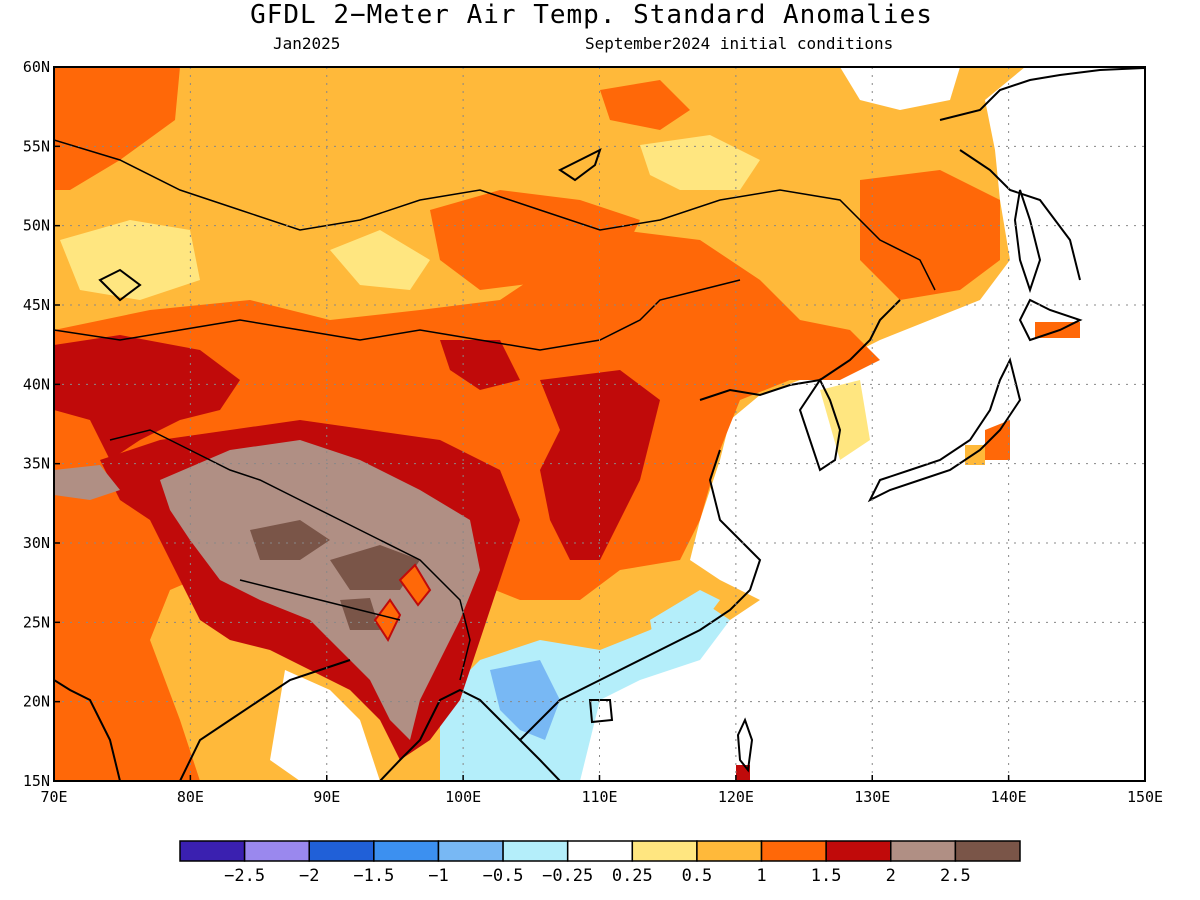  I want to click on lon-tick-label: 110E, so click(599, 797).